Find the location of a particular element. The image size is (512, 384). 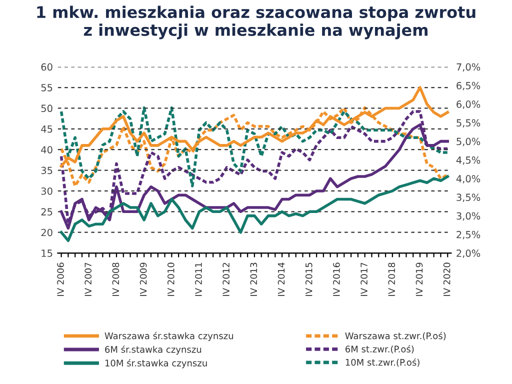

y-tick-label: 45 is located at coordinates (46, 129).